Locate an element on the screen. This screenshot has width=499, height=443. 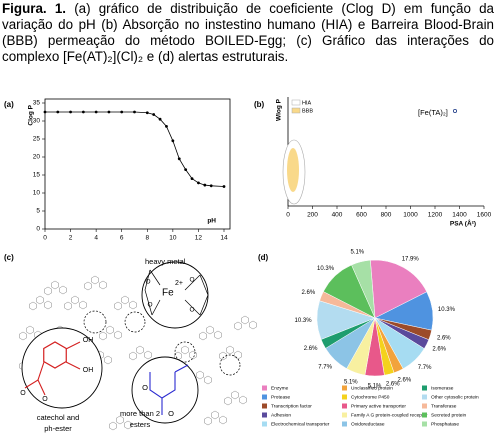
x-axis-label: PSA (Å²) is located at coordinates (463, 223).